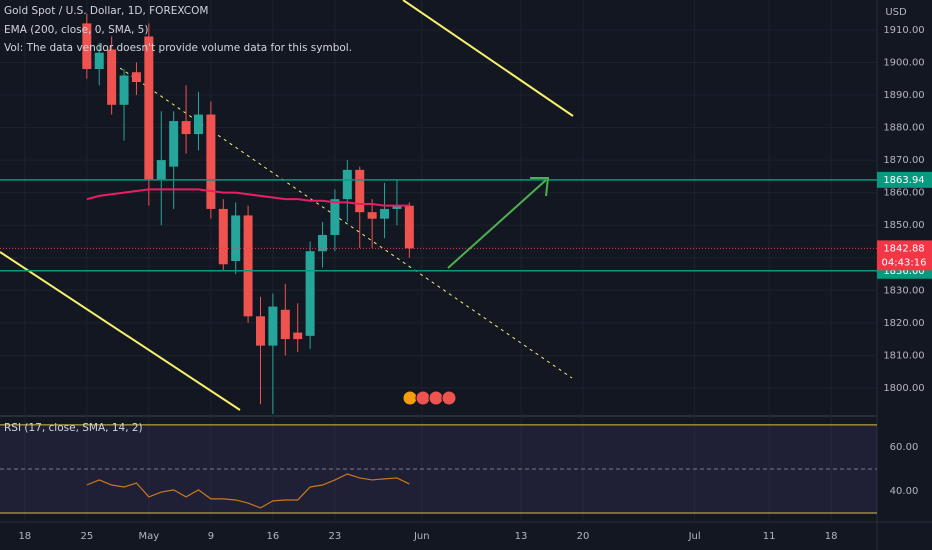 The image size is (932, 550). What do you see at coordinates (211, 536) in the screenshot?
I see `x-tick-label: 9` at bounding box center [211, 536].